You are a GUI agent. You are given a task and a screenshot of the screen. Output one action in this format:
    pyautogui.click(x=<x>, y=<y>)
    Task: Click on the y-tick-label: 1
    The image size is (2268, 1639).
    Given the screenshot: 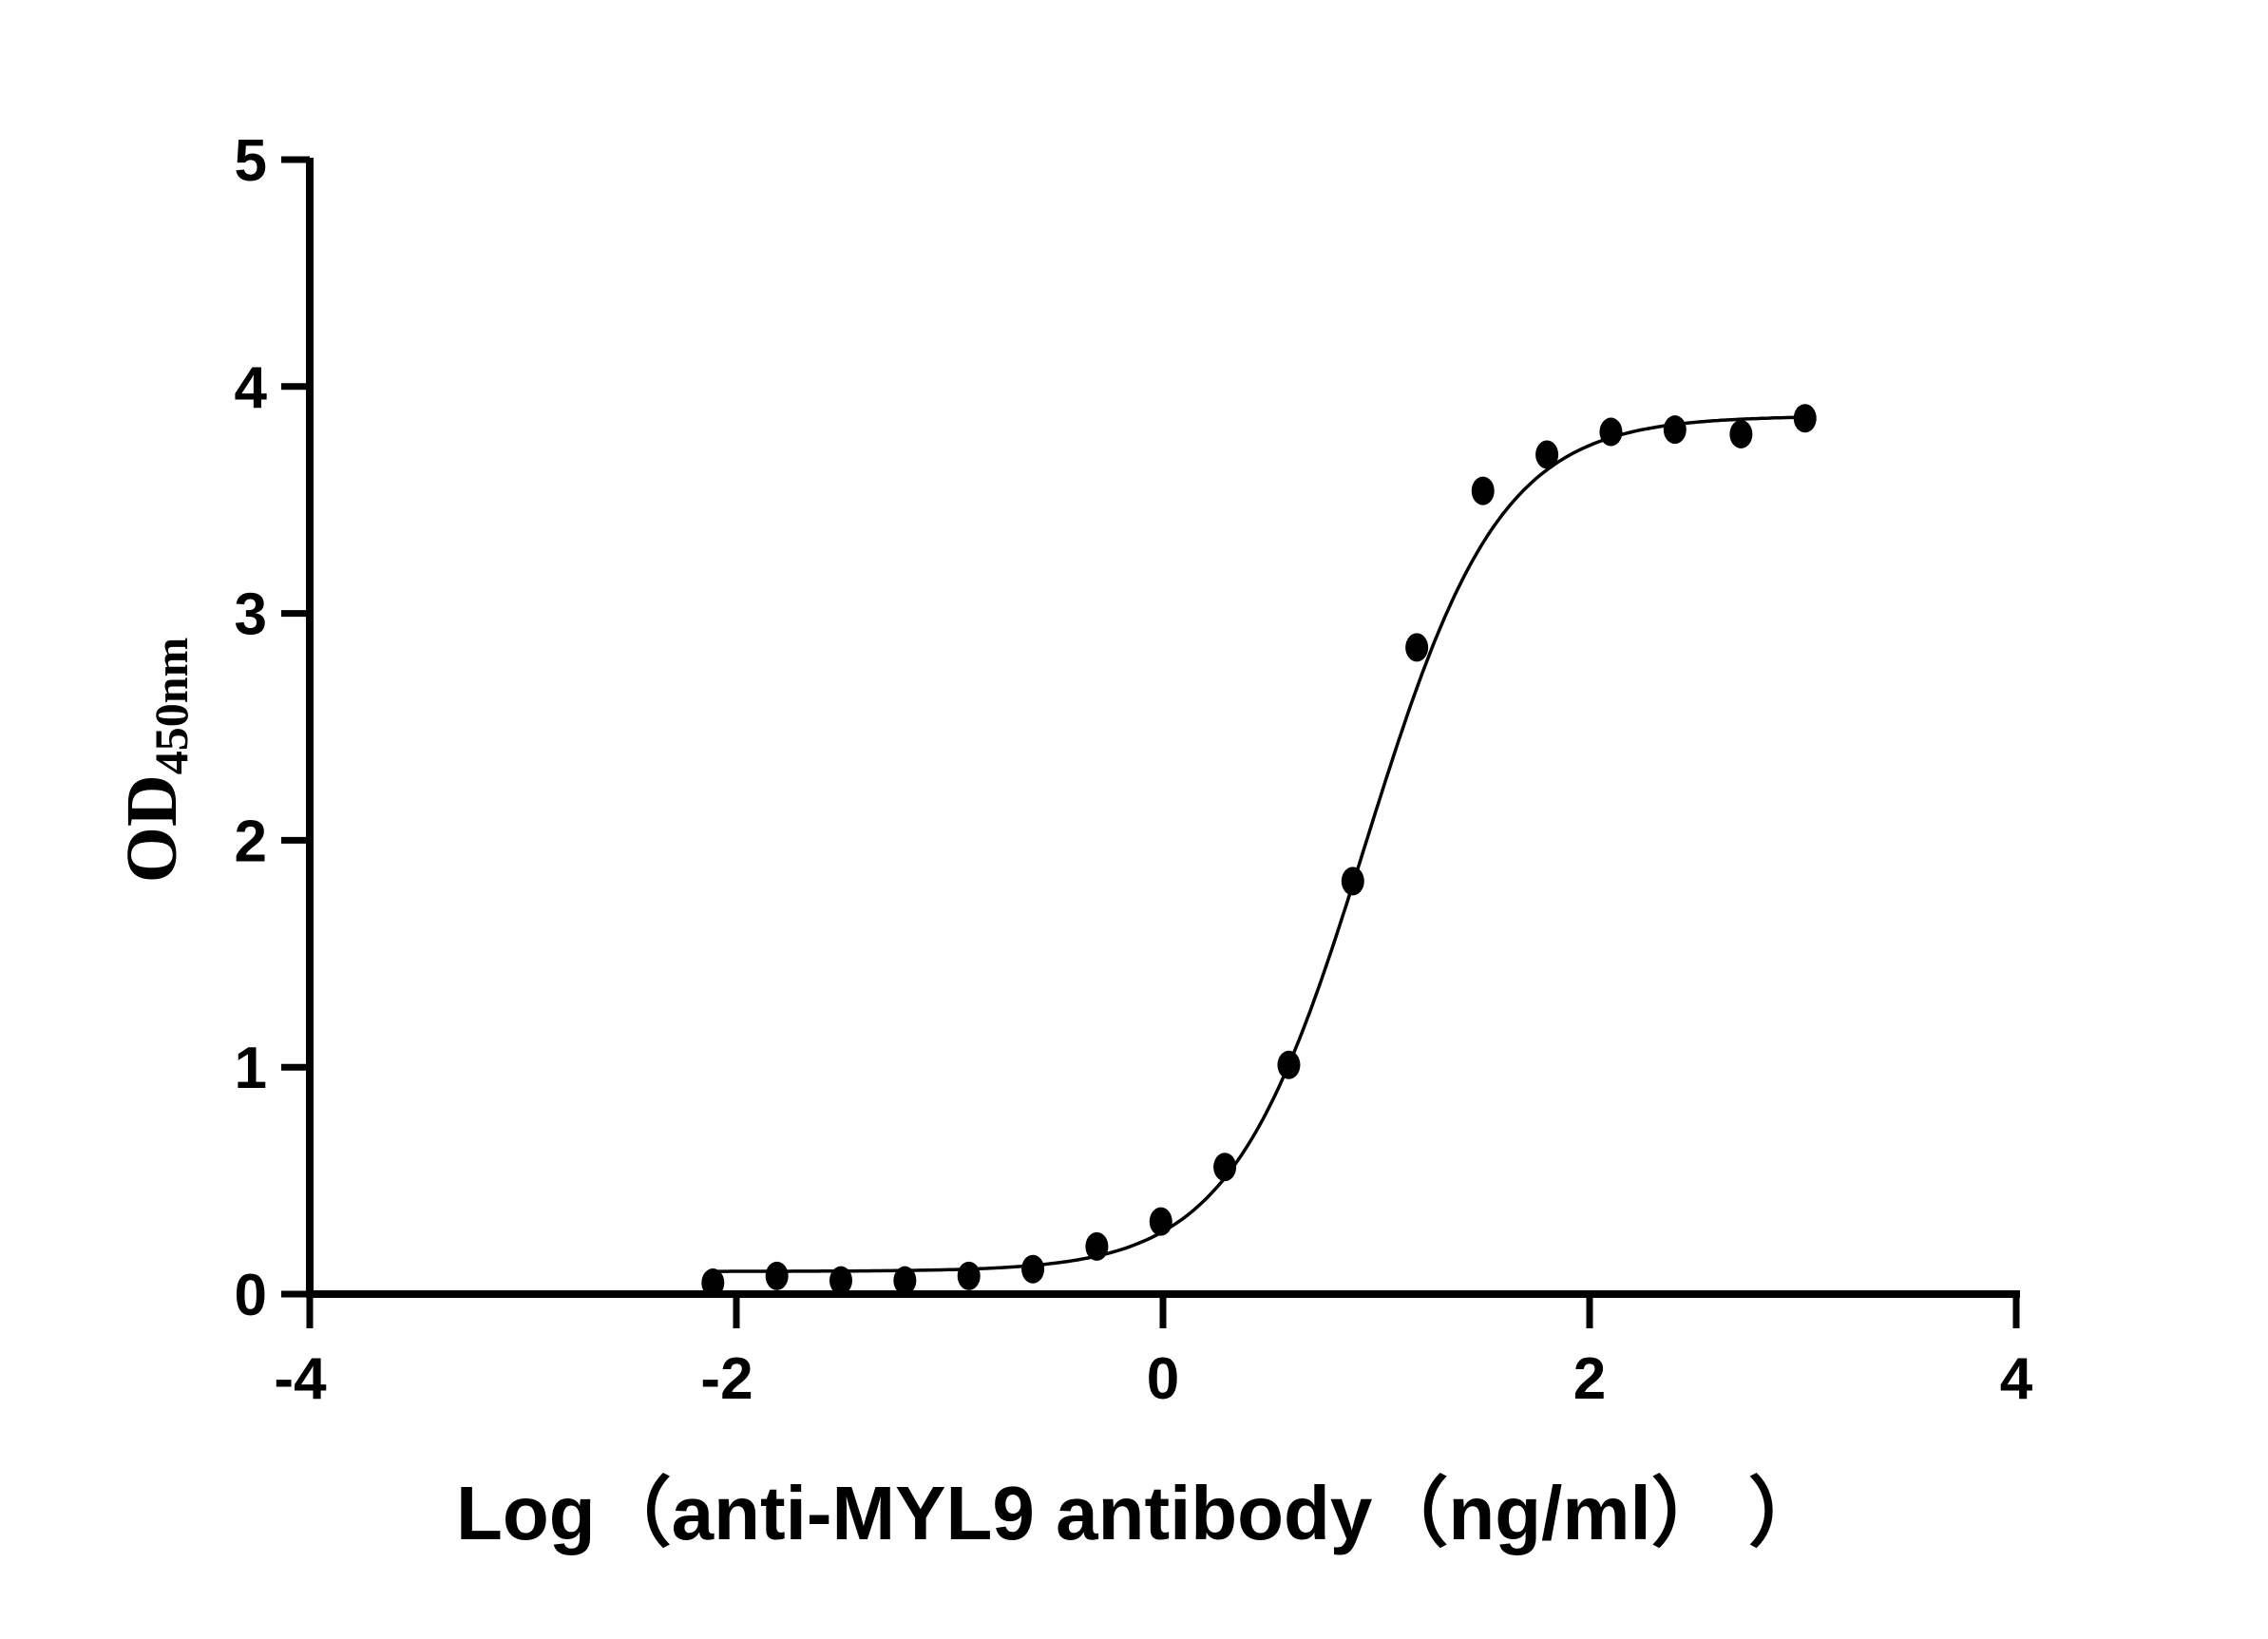 What is the action you would take?
    pyautogui.click(x=251, y=1068)
    